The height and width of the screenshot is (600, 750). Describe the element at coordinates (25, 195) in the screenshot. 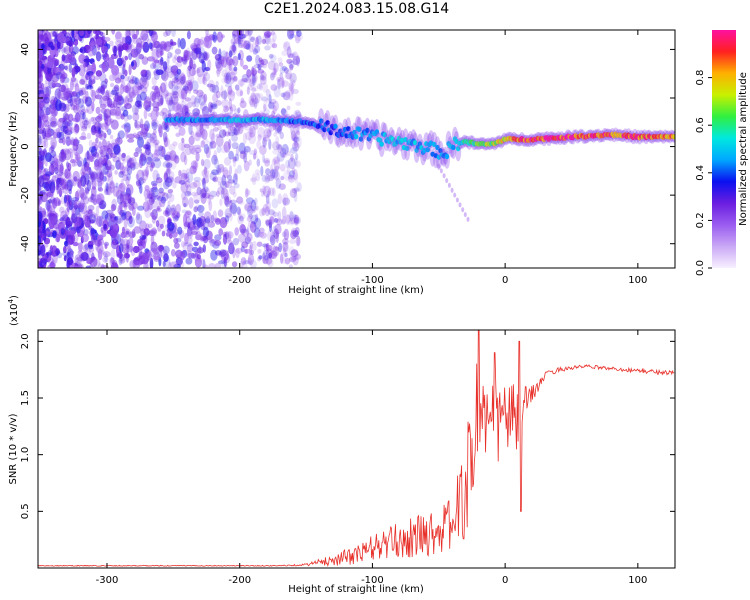

I see `spectrogram-y-tick-label: -20` at that location.